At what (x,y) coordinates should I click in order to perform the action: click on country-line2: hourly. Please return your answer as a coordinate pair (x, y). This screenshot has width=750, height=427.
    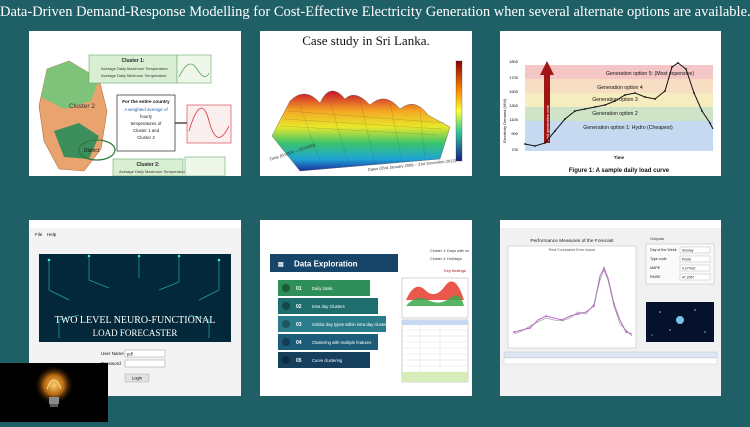
    Looking at the image, I should click on (146, 116).